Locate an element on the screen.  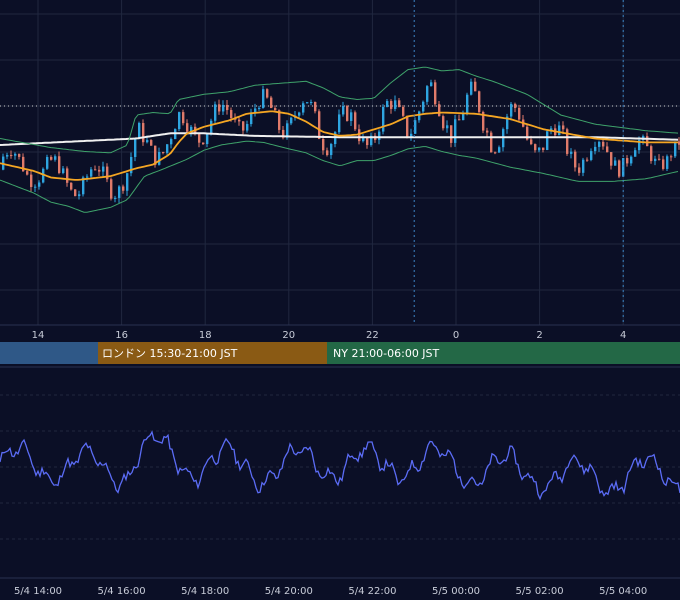
x-tick-label: 16 is located at coordinates (121, 335).